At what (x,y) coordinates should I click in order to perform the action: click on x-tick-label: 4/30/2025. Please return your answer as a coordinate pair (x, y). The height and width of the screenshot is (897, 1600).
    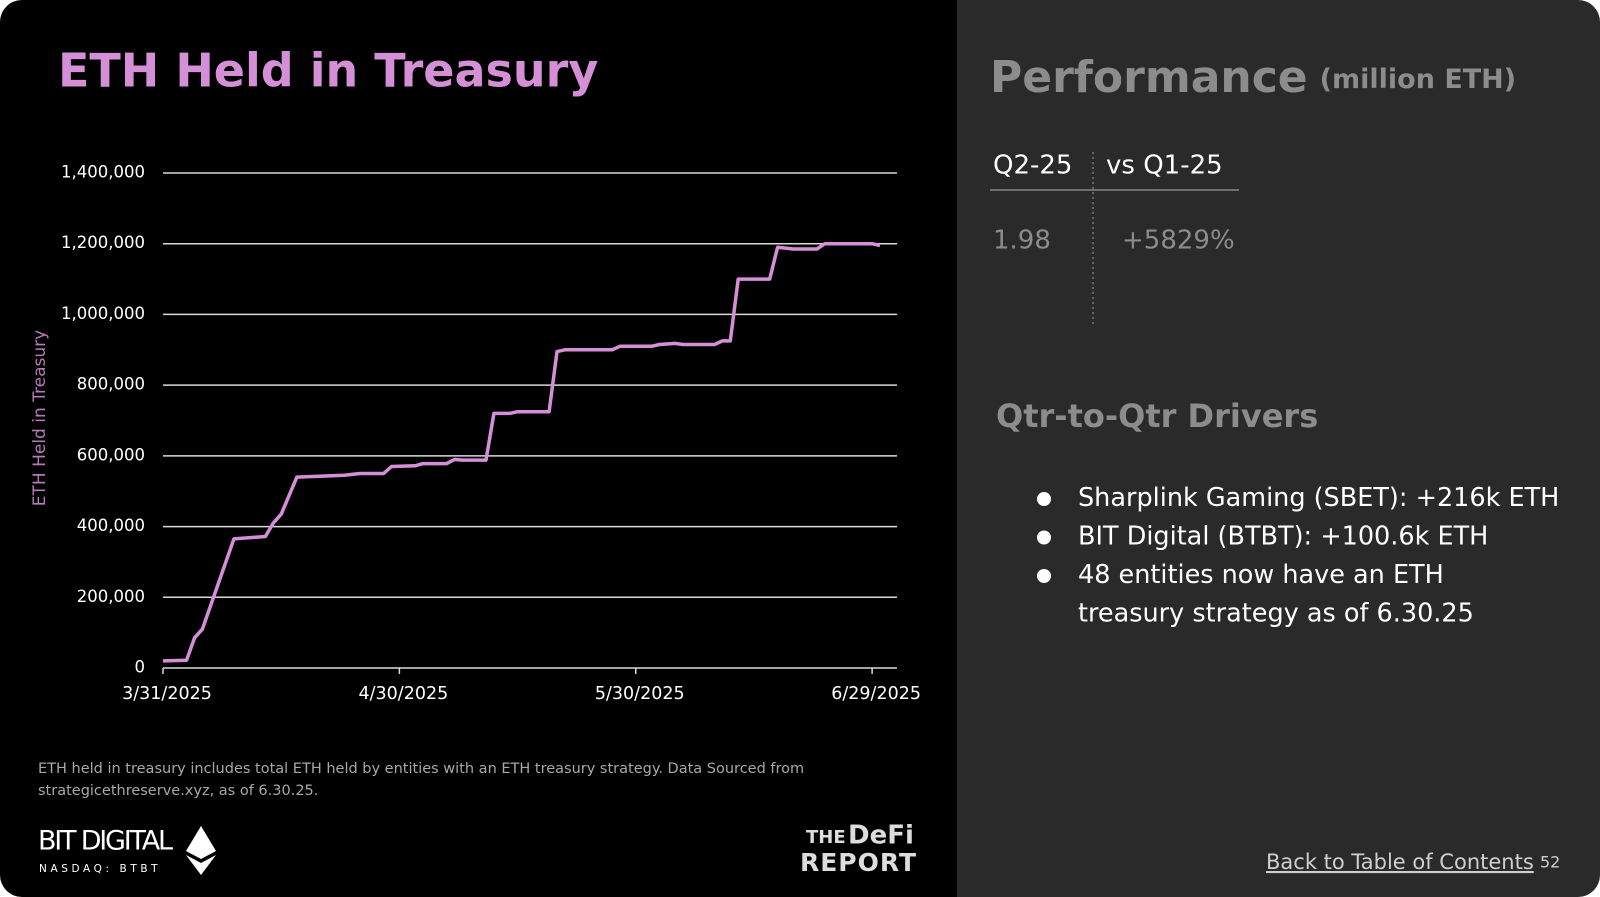
    Looking at the image, I should click on (404, 694).